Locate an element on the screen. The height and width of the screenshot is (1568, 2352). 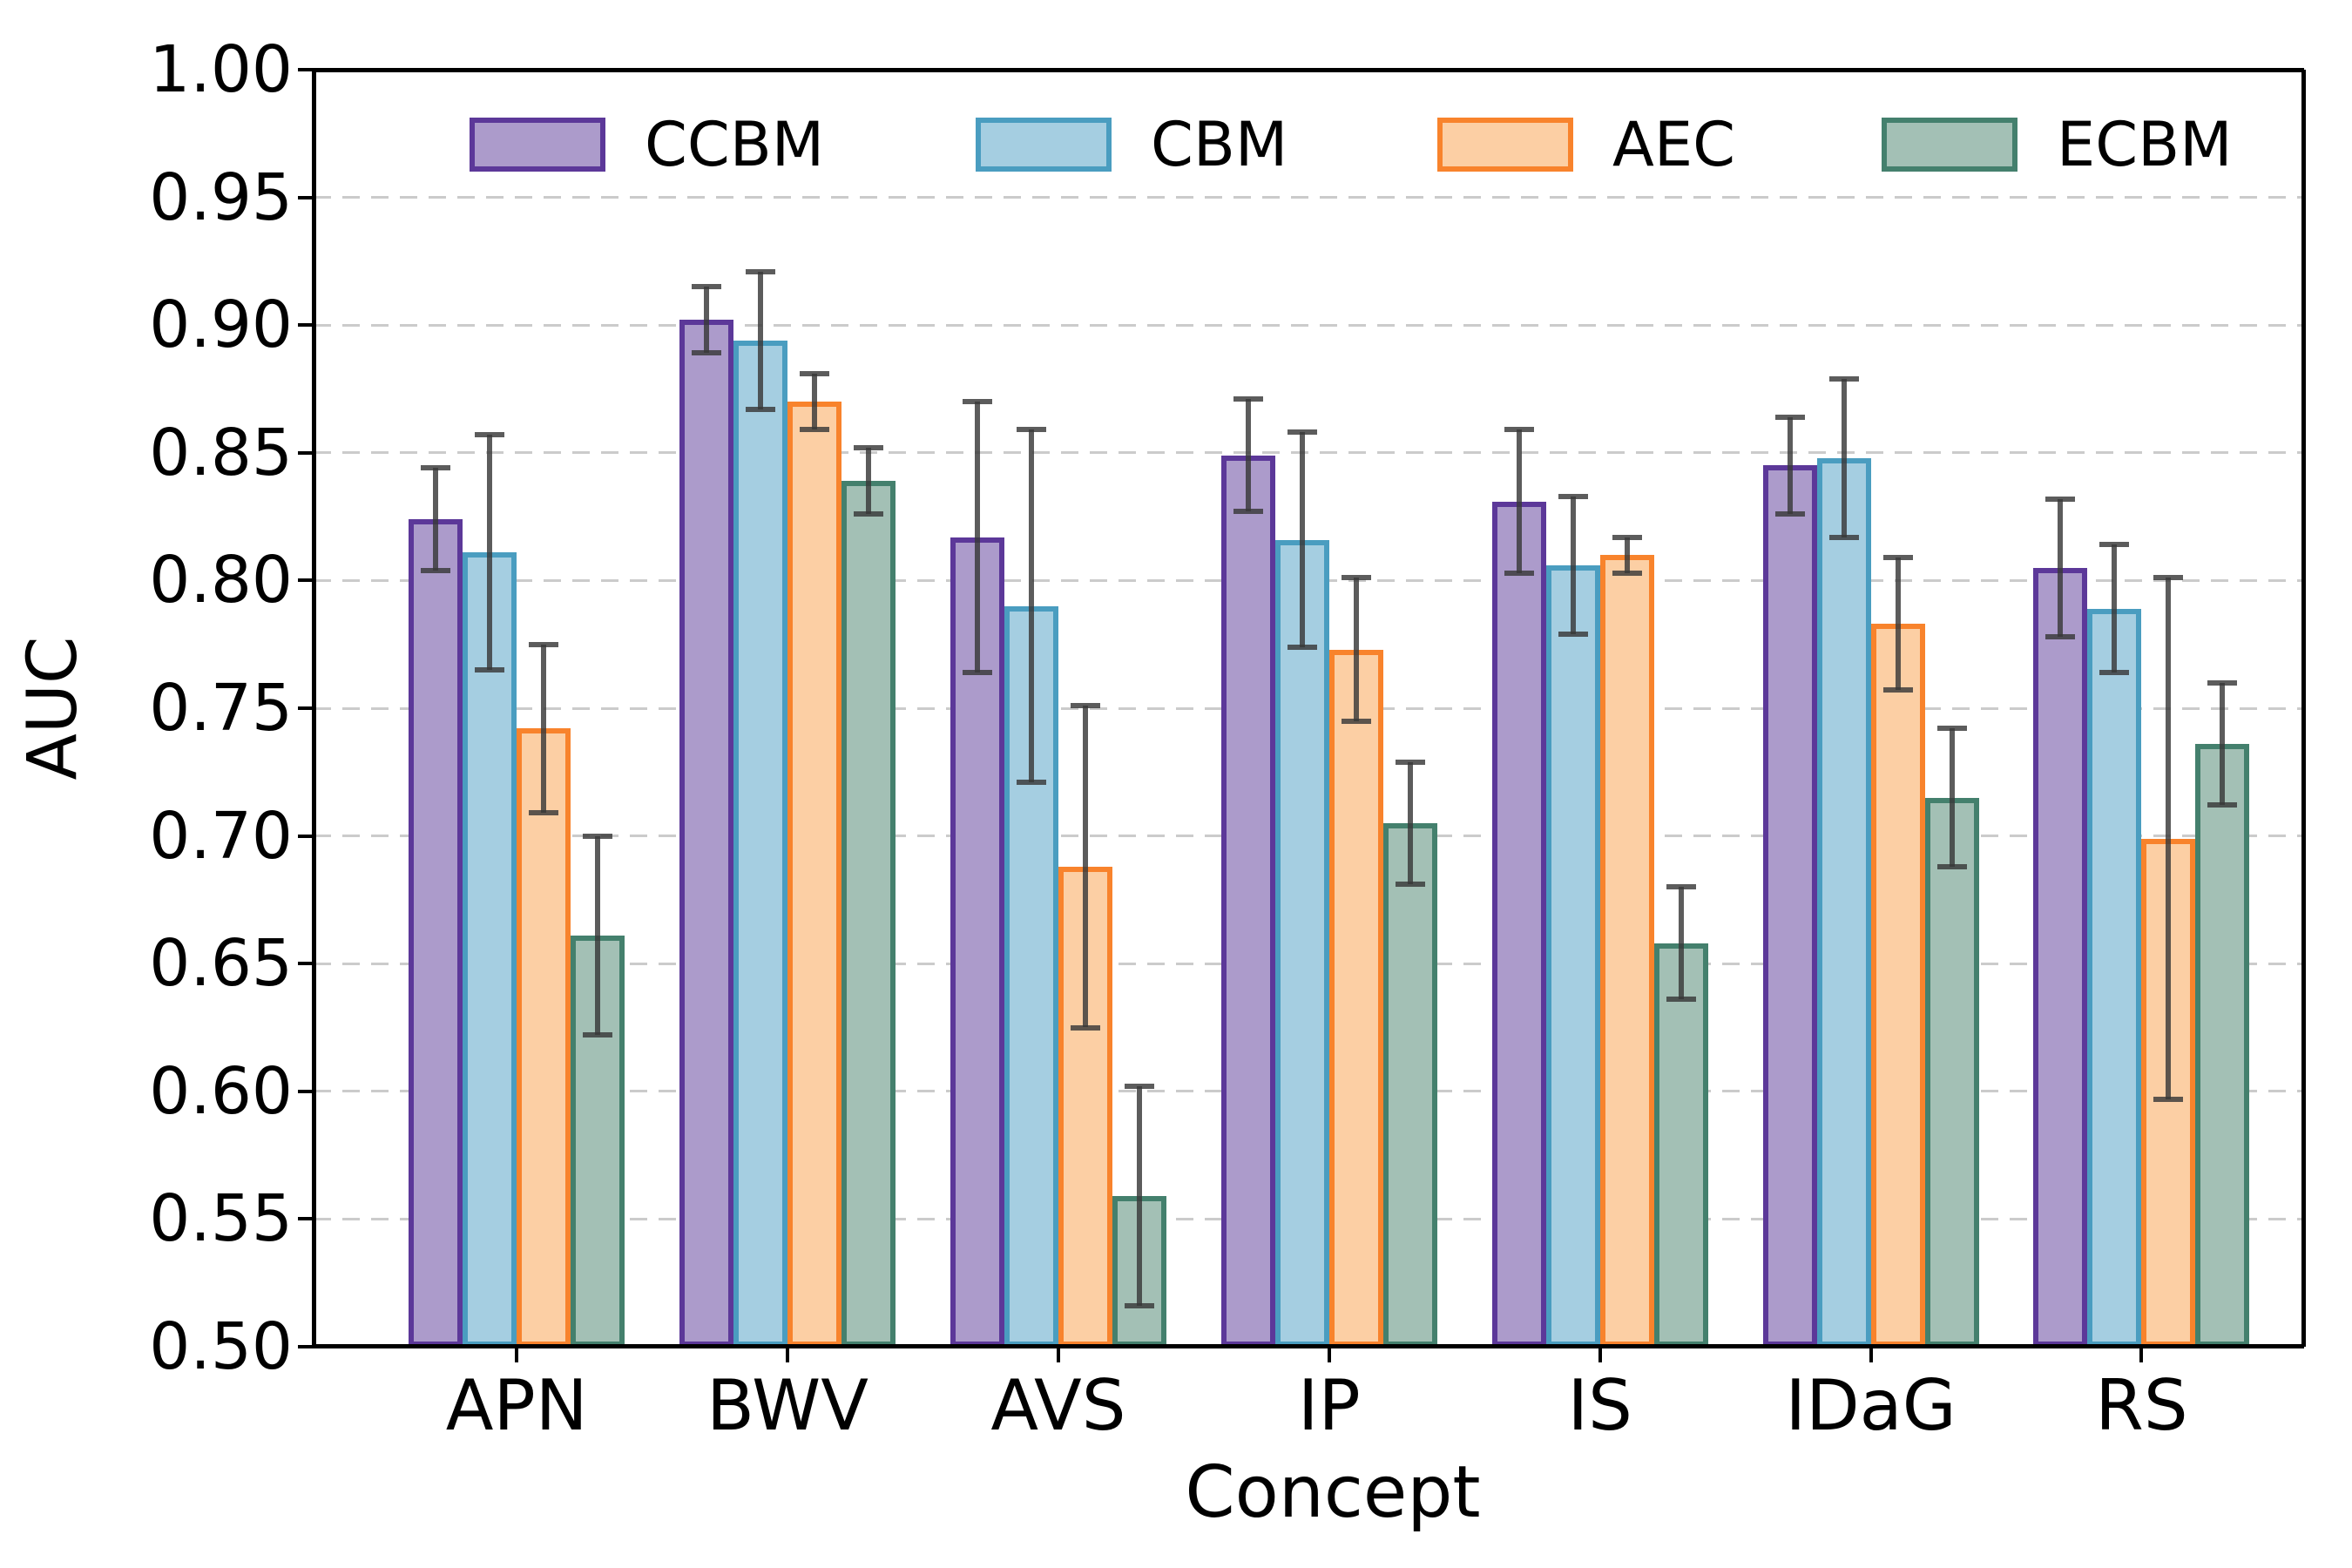
bar-aec-idag is located at coordinates (1897, 985).